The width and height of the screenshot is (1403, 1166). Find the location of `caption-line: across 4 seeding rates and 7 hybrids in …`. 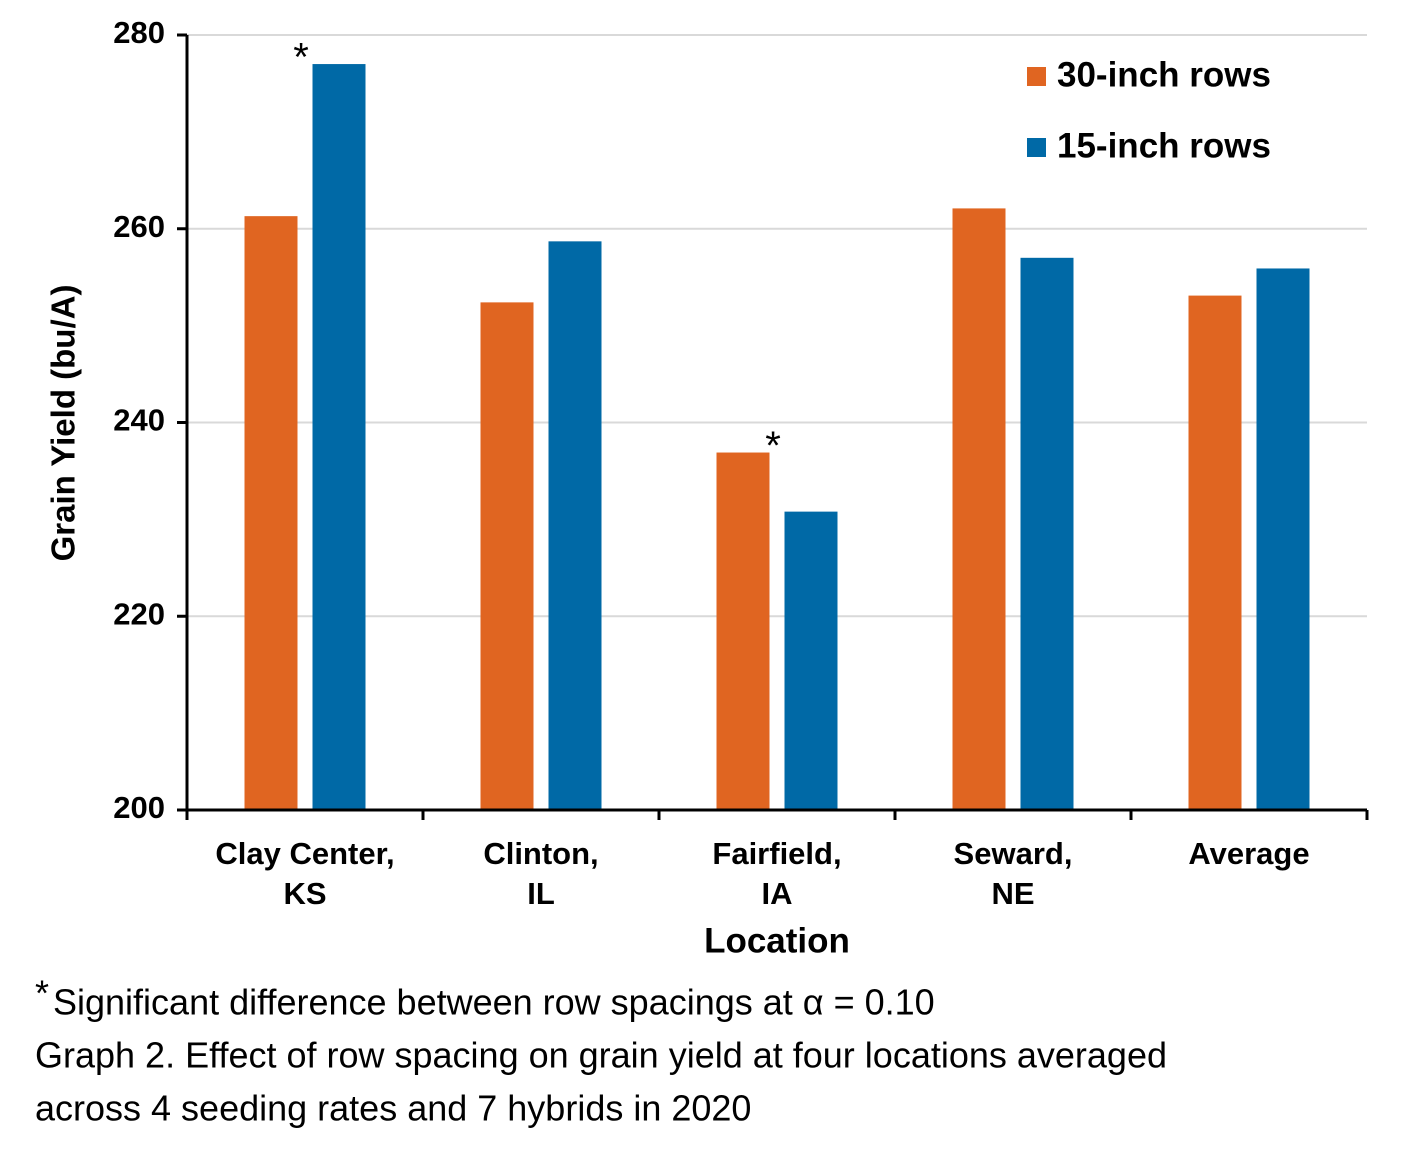

caption-line: across 4 seeding rates and 7 hybrids in … is located at coordinates (393, 1108).